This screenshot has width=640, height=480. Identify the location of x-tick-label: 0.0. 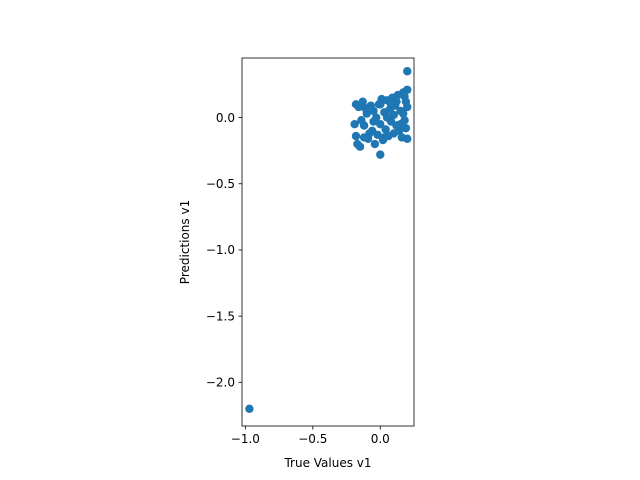
(380, 439).